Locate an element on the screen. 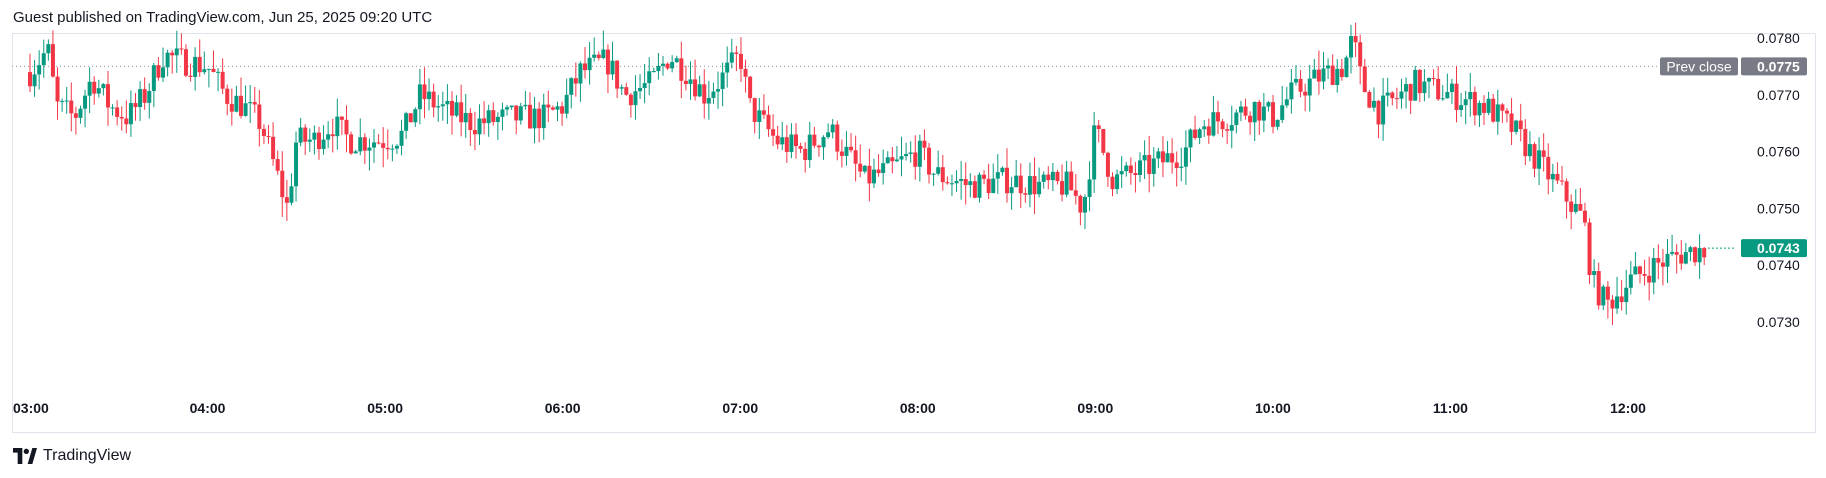 This screenshot has height=478, width=1826. x-tick-label: 12:00 is located at coordinates (1628, 408).